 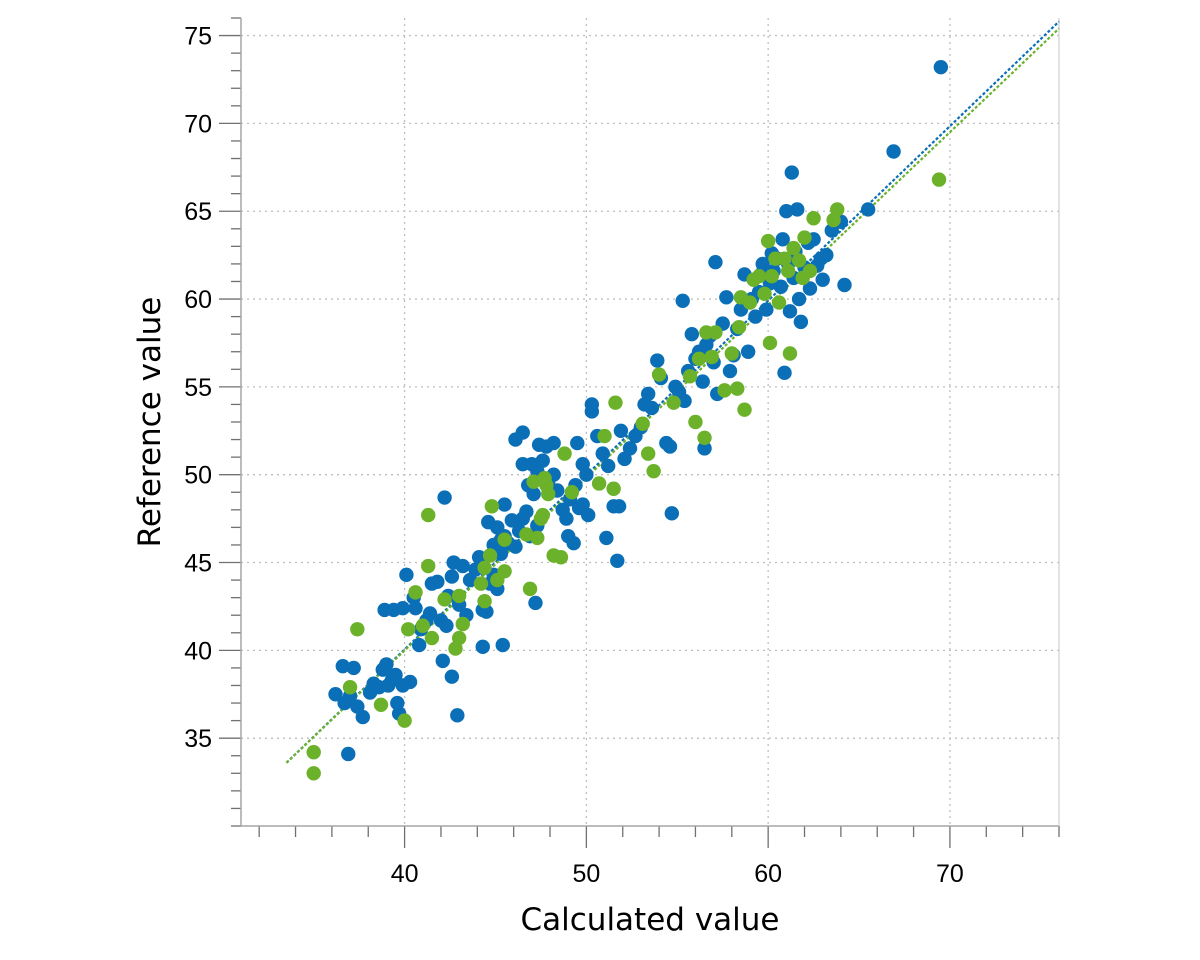 What do you see at coordinates (198, 388) in the screenshot?
I see `y-tick-label: 55` at bounding box center [198, 388].